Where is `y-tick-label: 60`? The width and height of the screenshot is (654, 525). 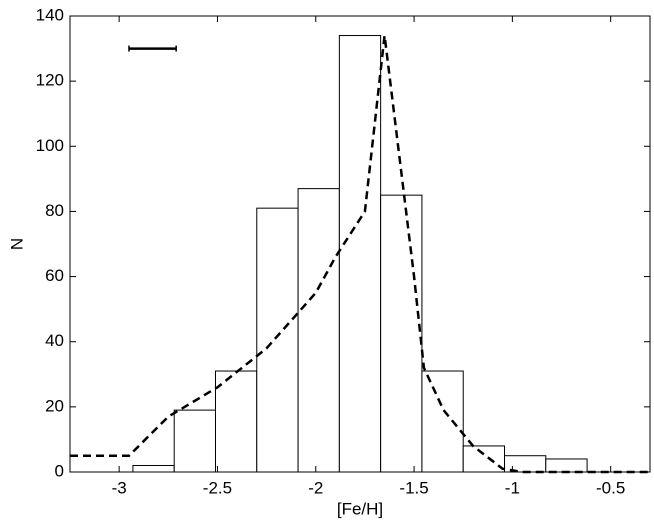
y-tick-label: 60 is located at coordinates (54, 275).